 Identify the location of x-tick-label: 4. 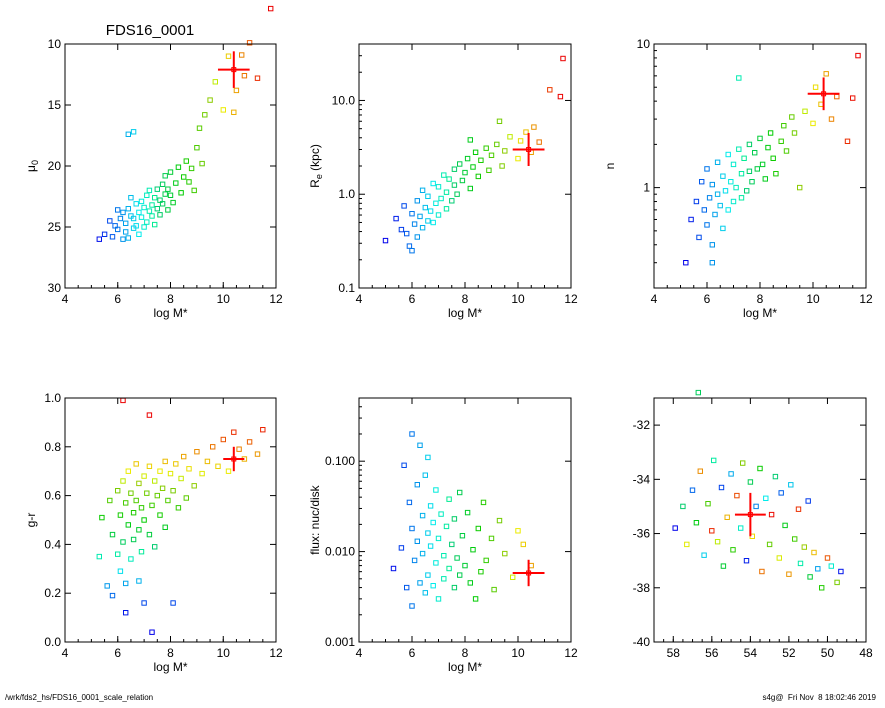
(65, 653).